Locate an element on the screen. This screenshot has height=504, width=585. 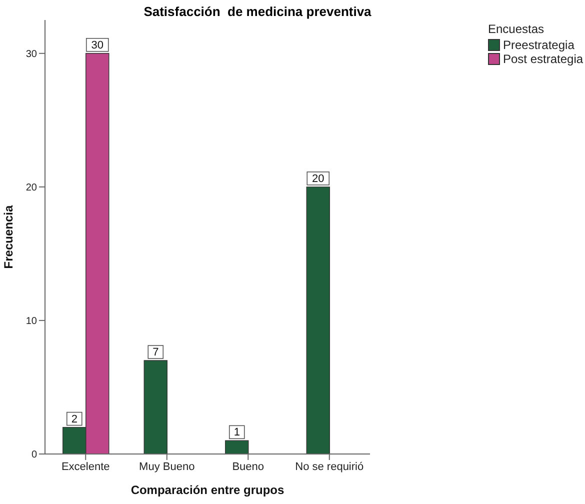
x-tick-label: Muy Bueno is located at coordinates (167, 466).